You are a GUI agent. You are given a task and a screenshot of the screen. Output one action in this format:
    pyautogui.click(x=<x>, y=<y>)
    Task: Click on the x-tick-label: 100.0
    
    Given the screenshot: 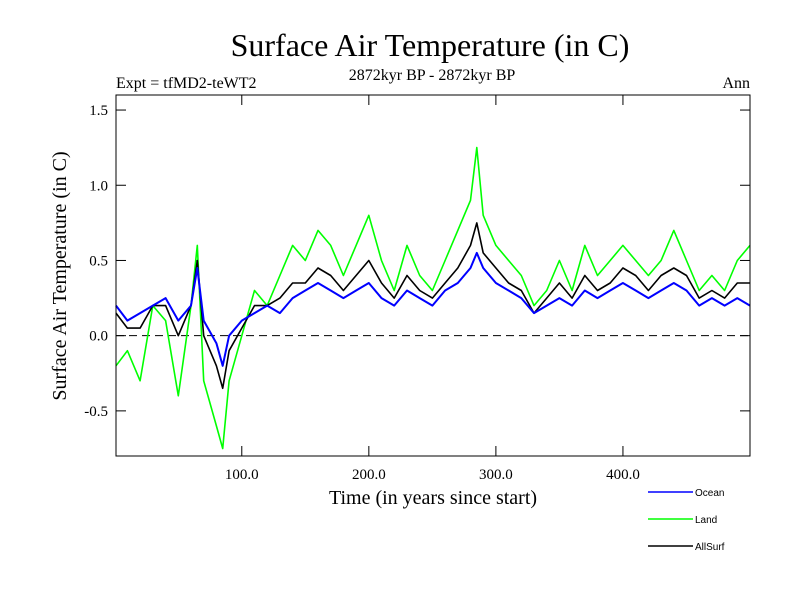 What is the action you would take?
    pyautogui.click(x=242, y=475)
    